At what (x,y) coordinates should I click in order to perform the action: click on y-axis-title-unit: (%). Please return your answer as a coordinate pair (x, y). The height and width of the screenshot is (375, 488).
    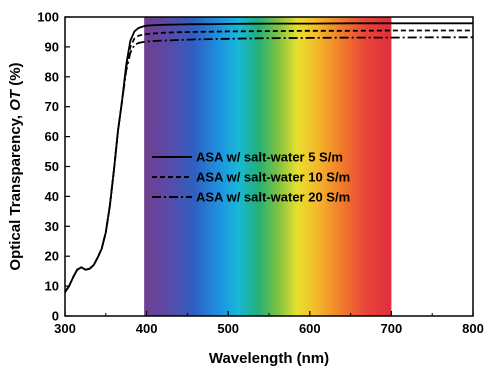
    Looking at the image, I should click on (15, 76).